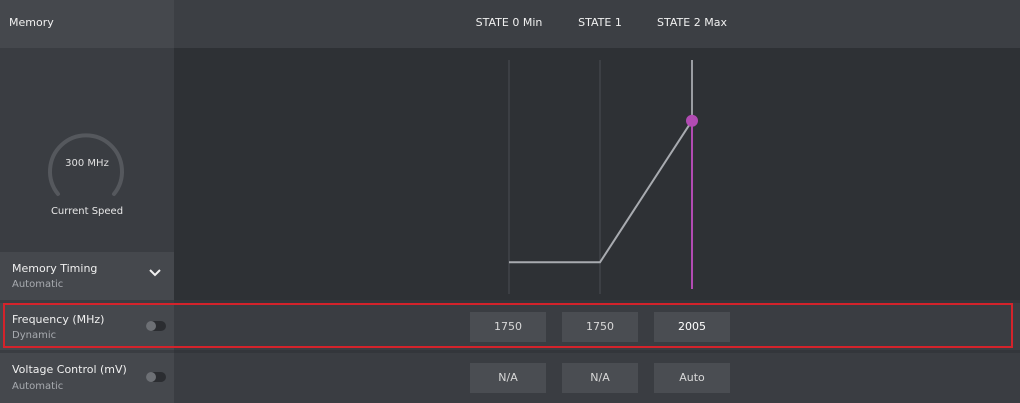  I want to click on frequency-values-band: 1750 1750 2005, so click(597, 326).